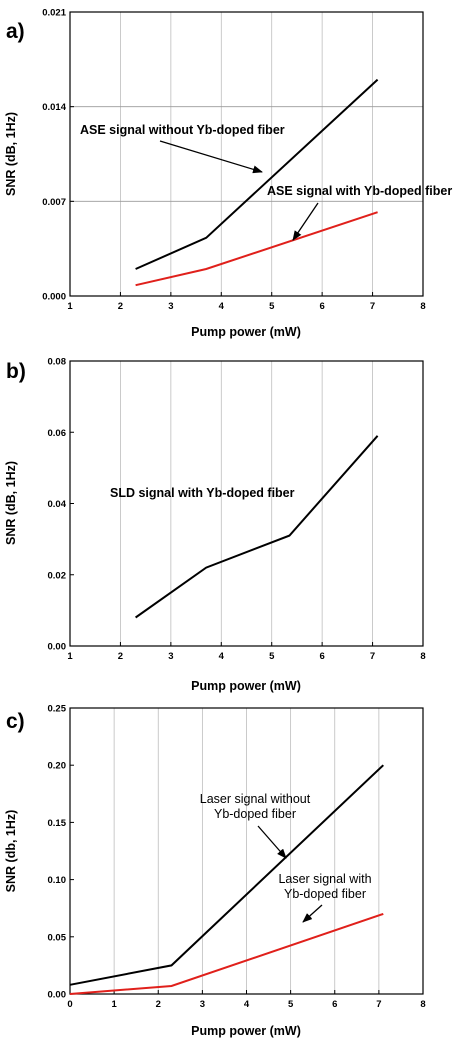 The height and width of the screenshot is (1043, 474). Describe the element at coordinates (170, 656) in the screenshot. I see `panel-2-x-tick-label: 3` at that location.